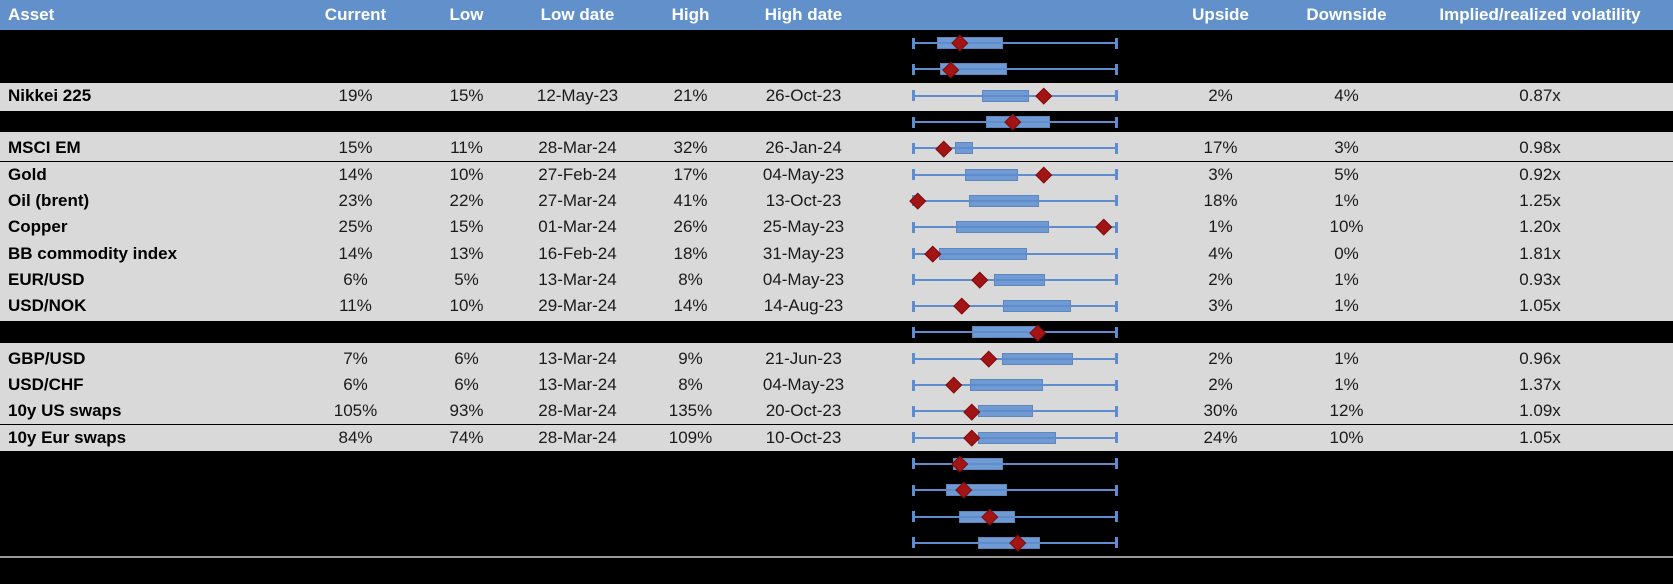 The image size is (1673, 584). What do you see at coordinates (577, 306) in the screenshot?
I see `cell-low_date: 29-Mar-24` at bounding box center [577, 306].